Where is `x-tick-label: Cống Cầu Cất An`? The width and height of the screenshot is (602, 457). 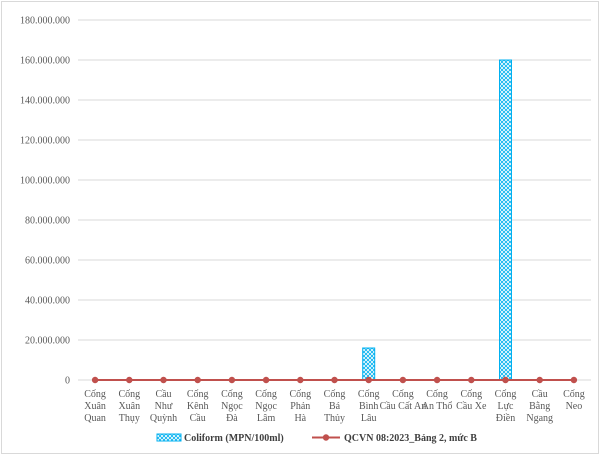 x-tick-label: Cống Cầu Cất An is located at coordinates (403, 400).